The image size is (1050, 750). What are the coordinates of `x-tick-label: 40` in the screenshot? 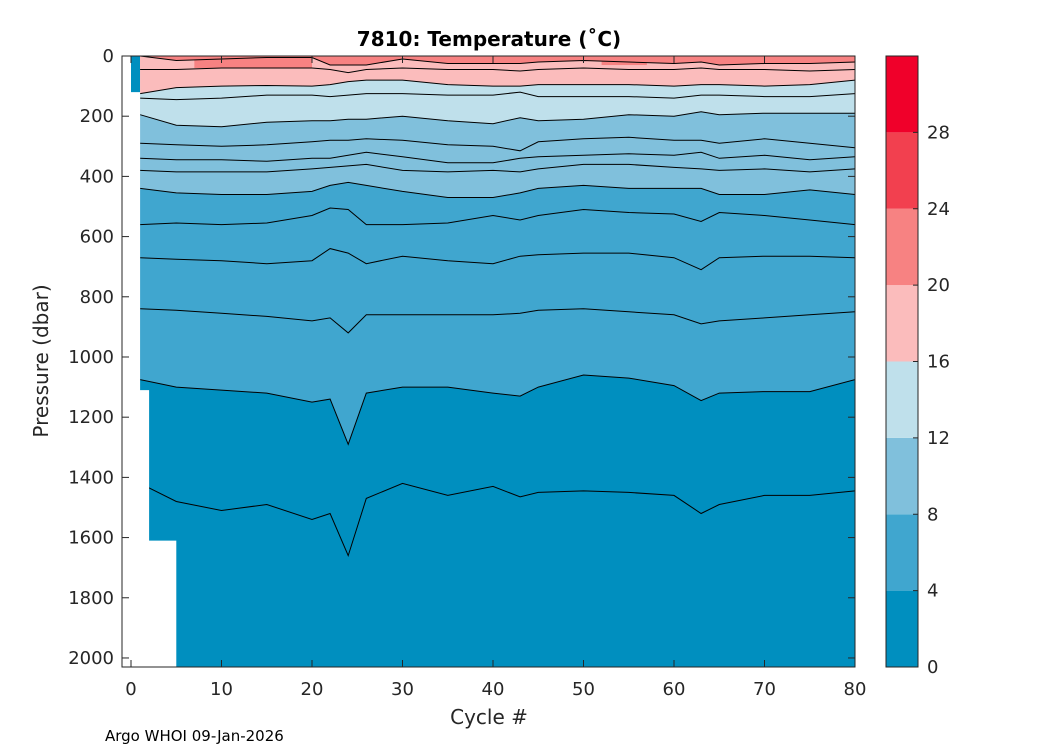 It's located at (493, 689).